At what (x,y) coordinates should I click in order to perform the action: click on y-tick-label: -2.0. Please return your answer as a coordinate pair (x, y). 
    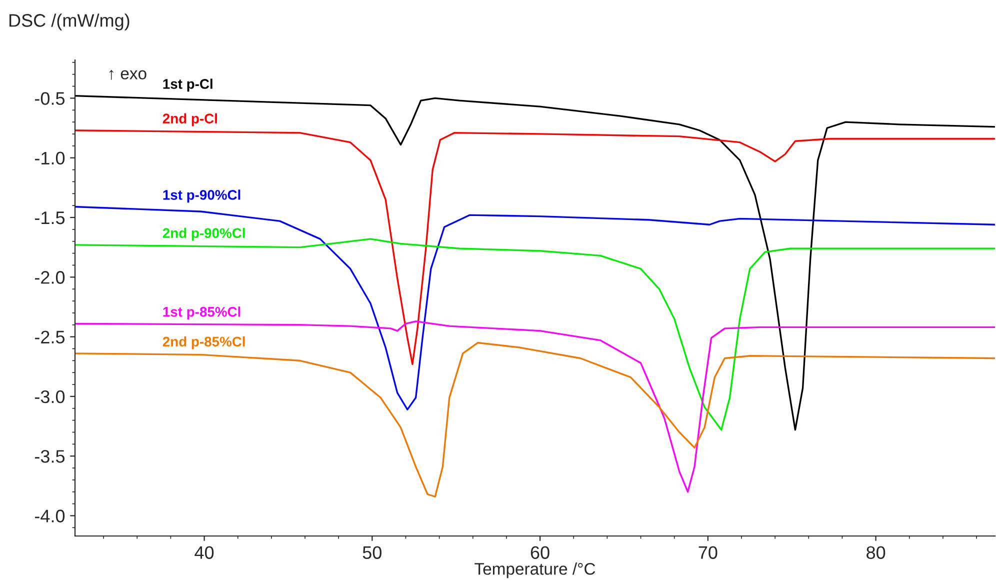
    Looking at the image, I should click on (49, 277).